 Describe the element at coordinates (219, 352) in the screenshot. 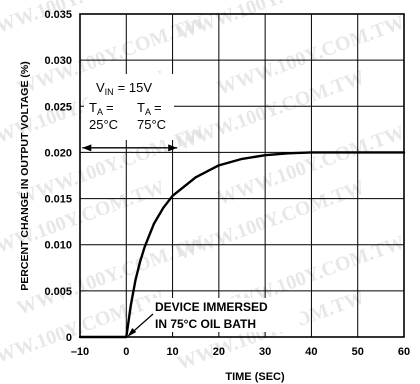

I see `x-tick-label: 20` at that location.